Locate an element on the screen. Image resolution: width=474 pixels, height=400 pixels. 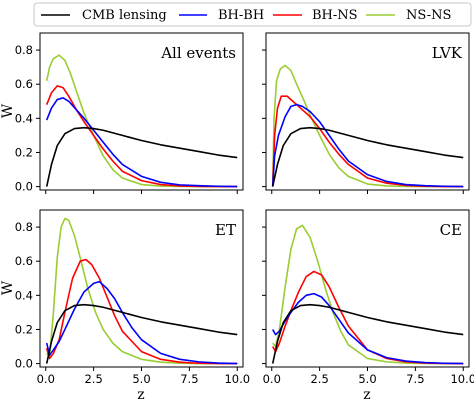
y-axis-label-top: W is located at coordinates (8, 110).